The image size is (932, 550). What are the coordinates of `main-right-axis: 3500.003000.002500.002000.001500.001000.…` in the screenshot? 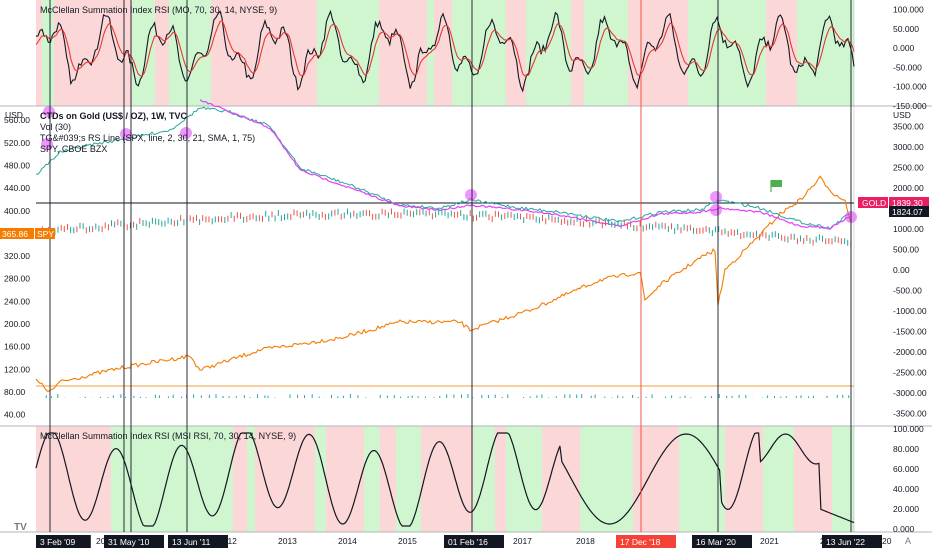 It's located at (910, 270).